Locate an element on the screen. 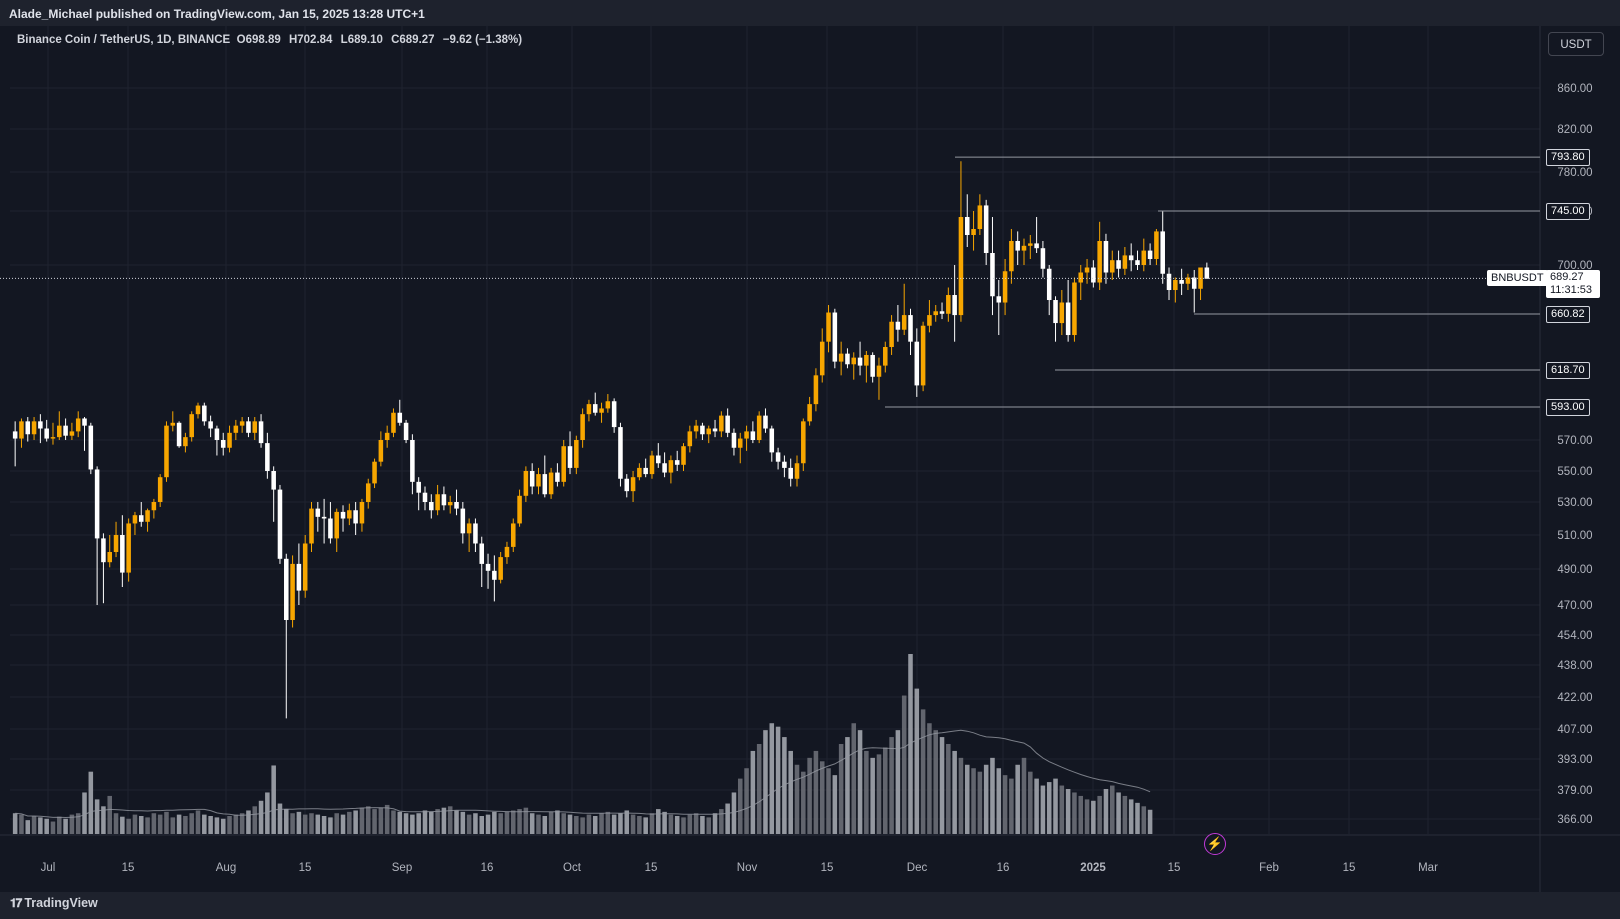 Image resolution: width=1620 pixels, height=919 pixels. price-tick-label: 780.00 is located at coordinates (1574, 173).